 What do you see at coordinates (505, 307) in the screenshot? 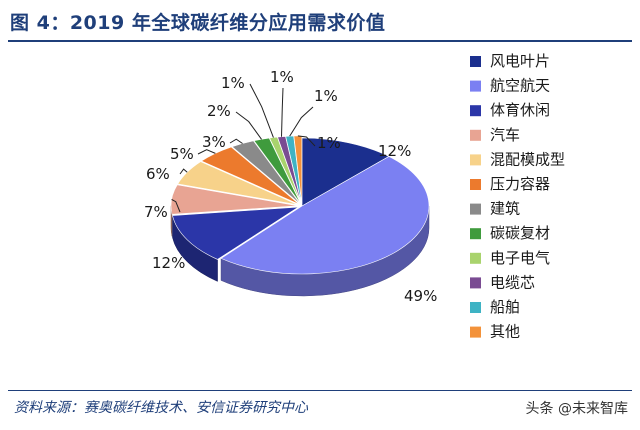
I see `legend-label: 船舶` at bounding box center [505, 307].